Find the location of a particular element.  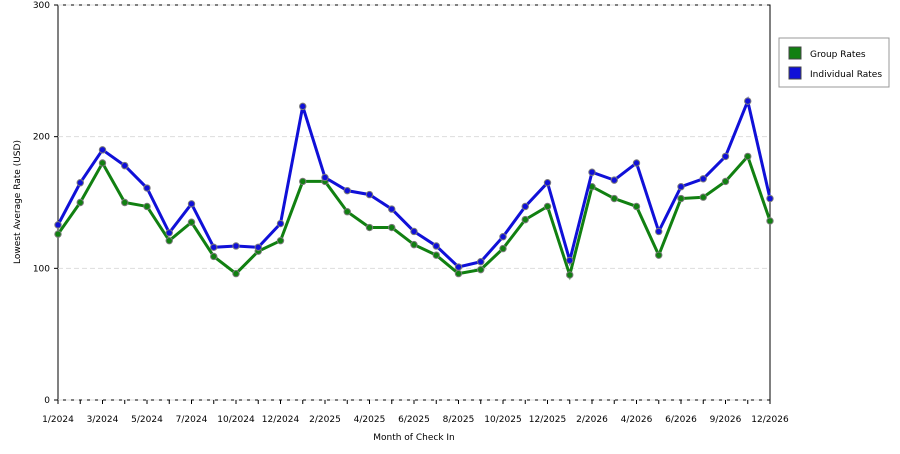

y-tick-label: 0 is located at coordinates (47, 401).